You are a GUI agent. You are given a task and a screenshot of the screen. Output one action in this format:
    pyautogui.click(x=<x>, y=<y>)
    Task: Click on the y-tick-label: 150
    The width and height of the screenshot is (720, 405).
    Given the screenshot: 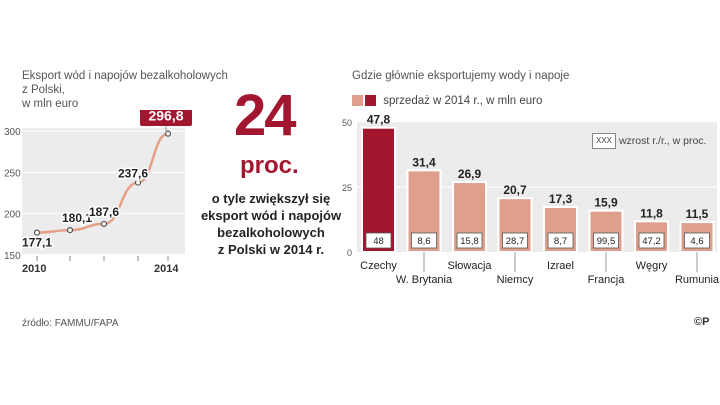 What is the action you would take?
    pyautogui.click(x=12, y=256)
    